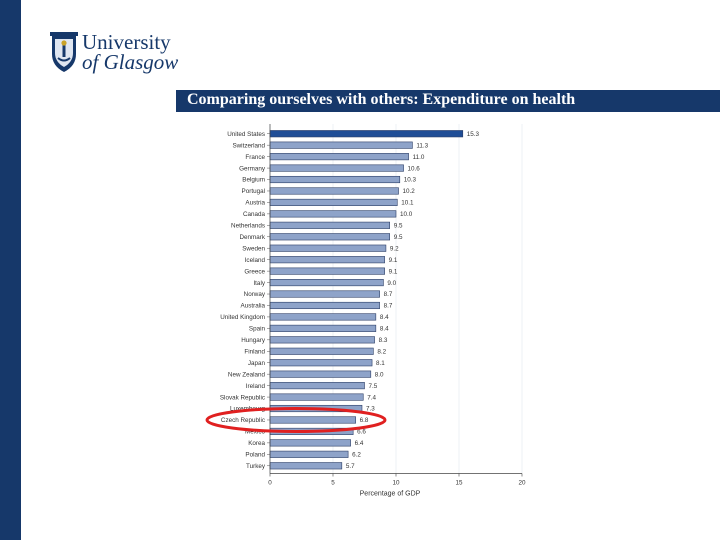 The image size is (720, 540). I want to click on value-label: 8.0, so click(379, 374).